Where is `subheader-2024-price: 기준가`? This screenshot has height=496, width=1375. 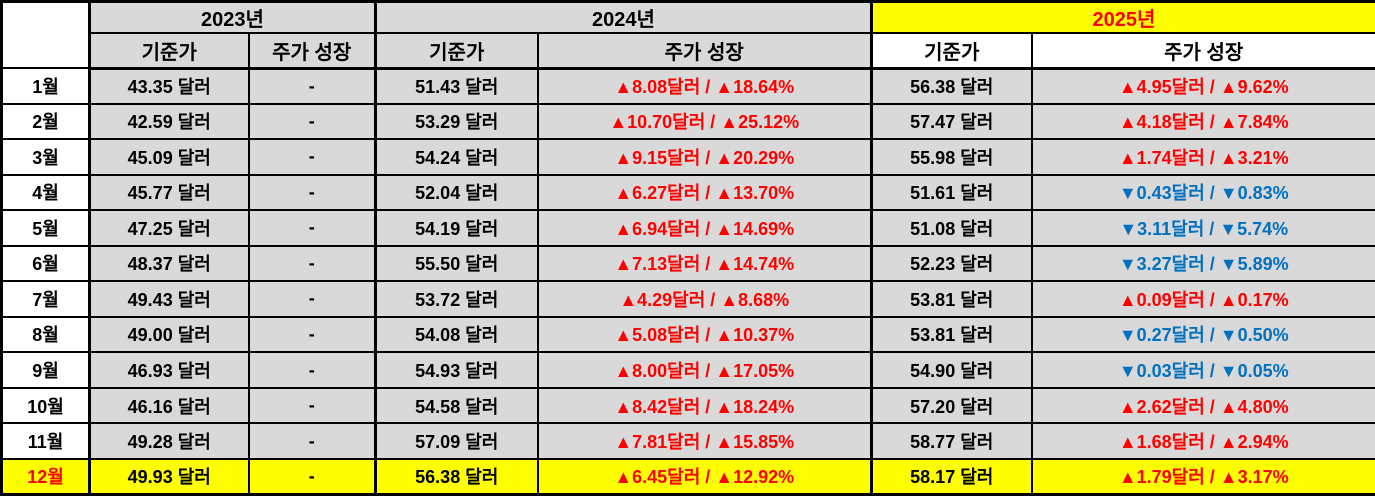
subheader-2024-price: 기준가 is located at coordinates (456, 51).